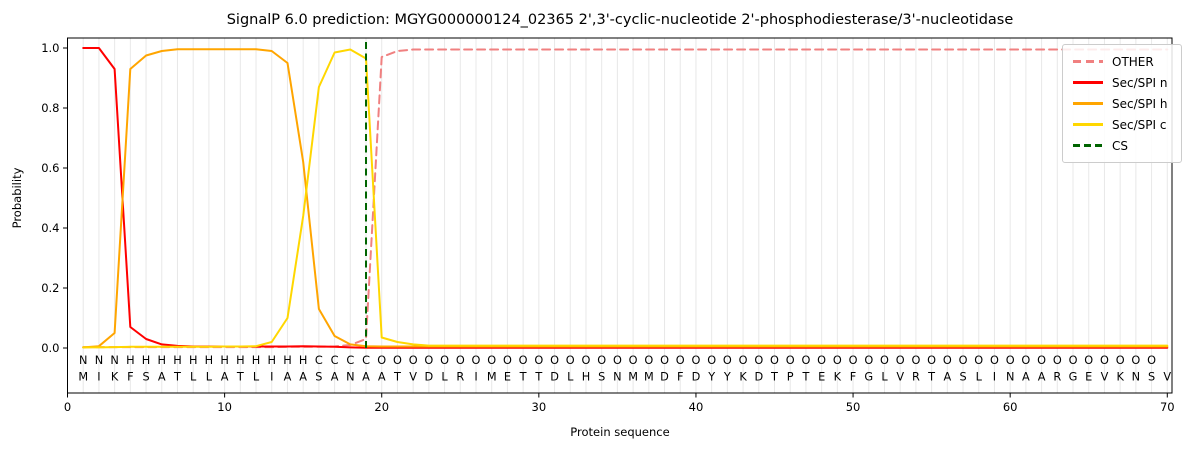 This screenshot has width=1200, height=450. What do you see at coordinates (1140, 103) in the screenshot?
I see `legend-label-sec-spi-h: Sec/SPI h` at bounding box center [1140, 103].